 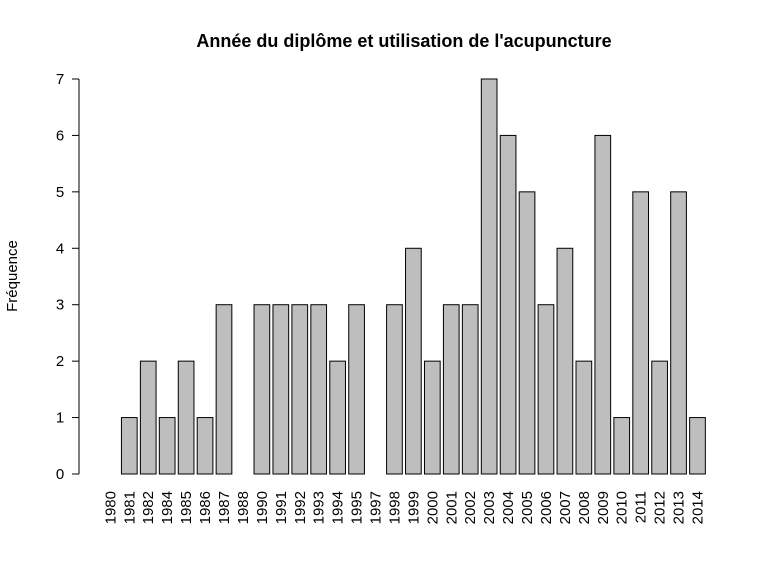 What do you see at coordinates (167, 446) in the screenshot?
I see `bar-1984` at bounding box center [167, 446].